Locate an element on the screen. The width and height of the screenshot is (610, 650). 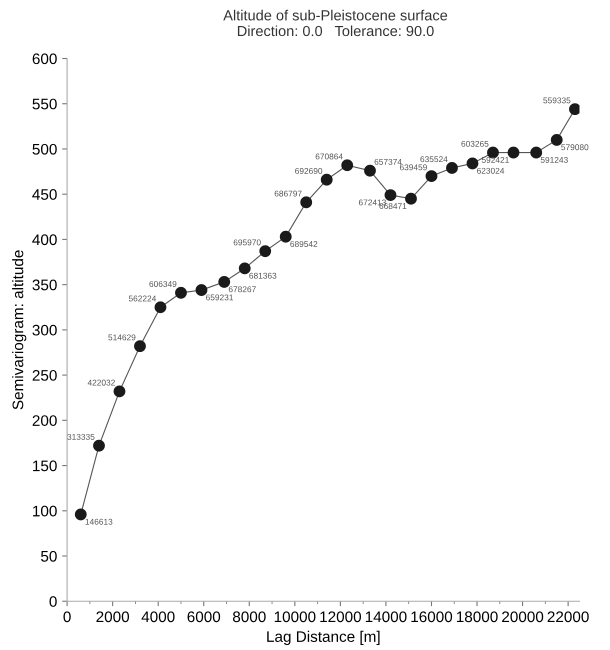
y-tick-label: 400 is located at coordinates (44, 240).